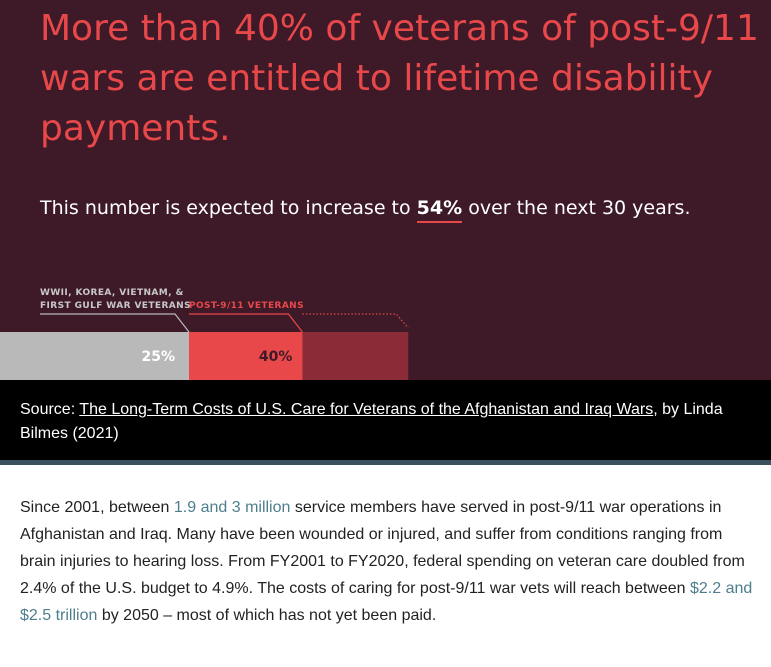  I want to click on service-members-link: 1.9 and 3 million, so click(232, 507).